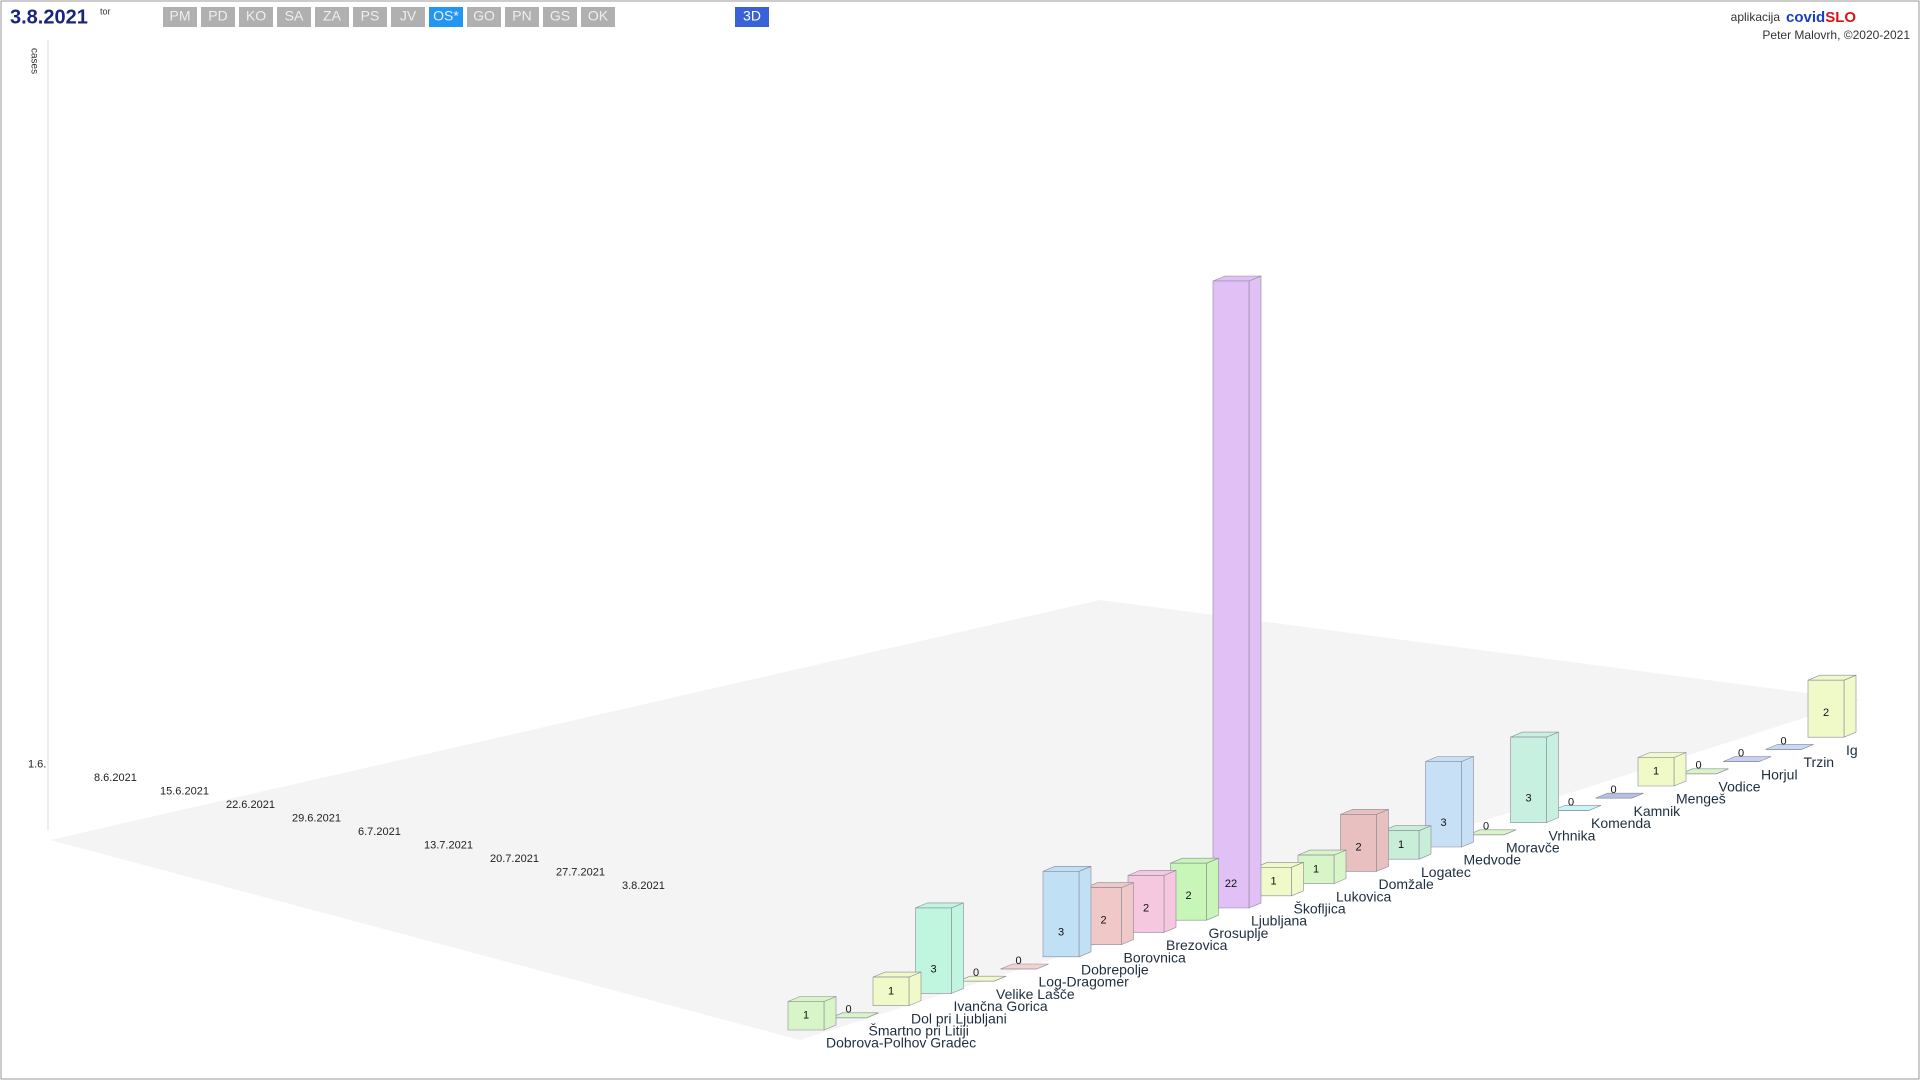  What do you see at coordinates (1740, 787) in the screenshot?
I see `category-label: Vodice` at bounding box center [1740, 787].